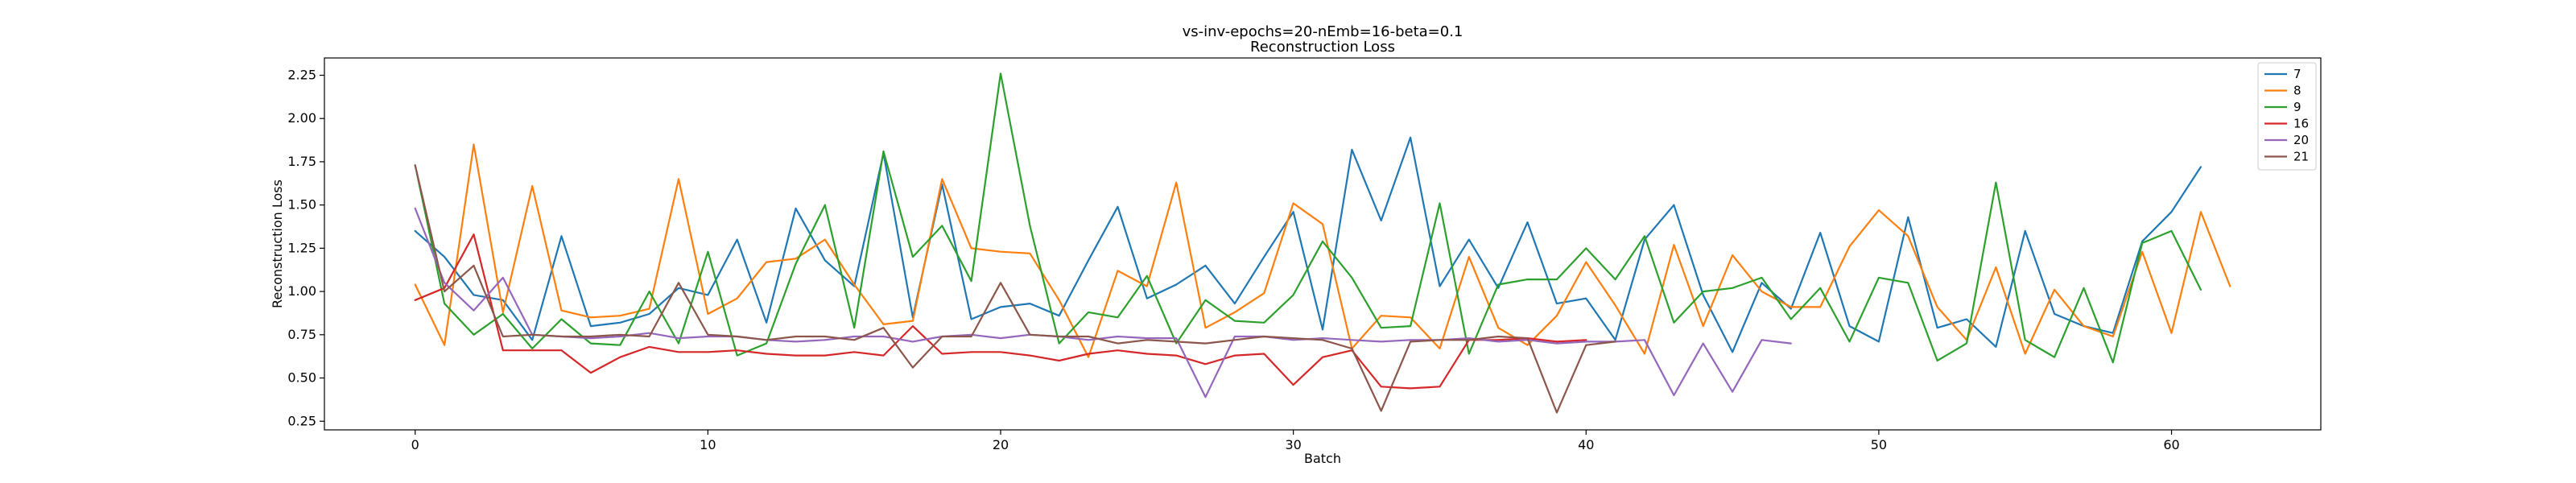 Image resolution: width=2576 pixels, height=483 pixels. What do you see at coordinates (301, 118) in the screenshot?
I see `y-tick-label: 2.00` at bounding box center [301, 118].